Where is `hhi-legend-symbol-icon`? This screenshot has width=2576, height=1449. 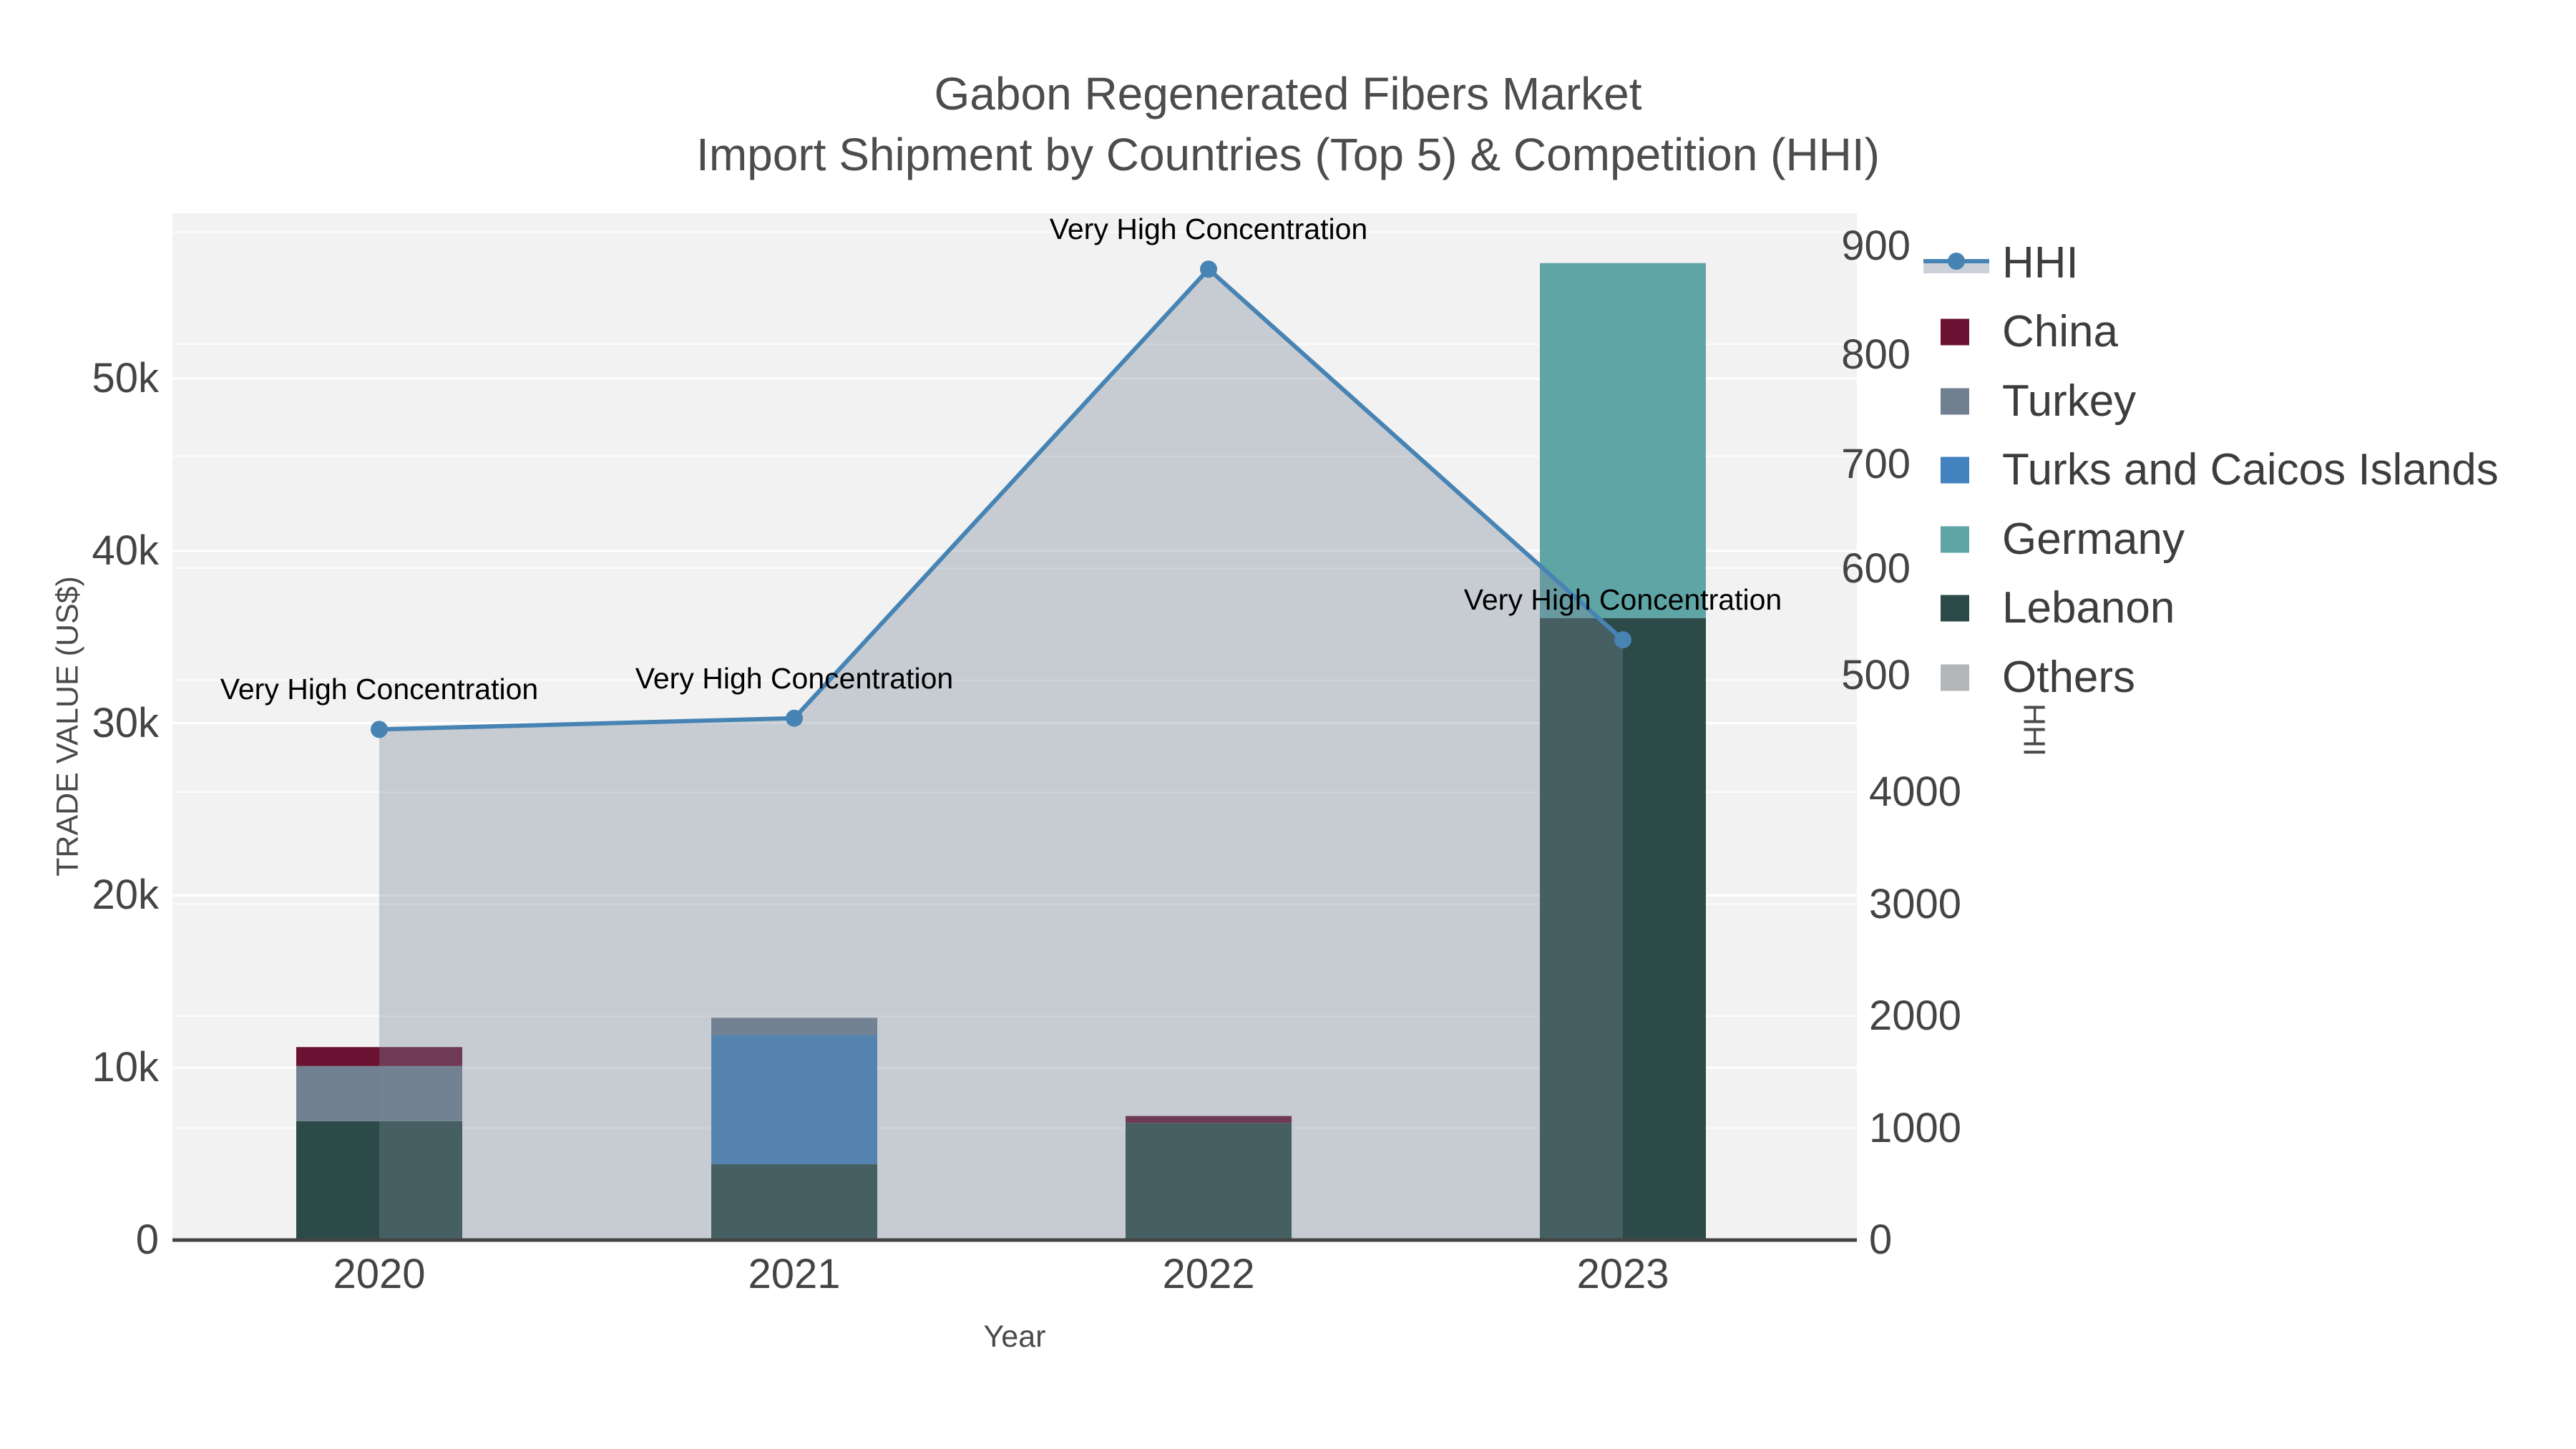
hhi-legend-symbol-icon is located at coordinates (1956, 263).